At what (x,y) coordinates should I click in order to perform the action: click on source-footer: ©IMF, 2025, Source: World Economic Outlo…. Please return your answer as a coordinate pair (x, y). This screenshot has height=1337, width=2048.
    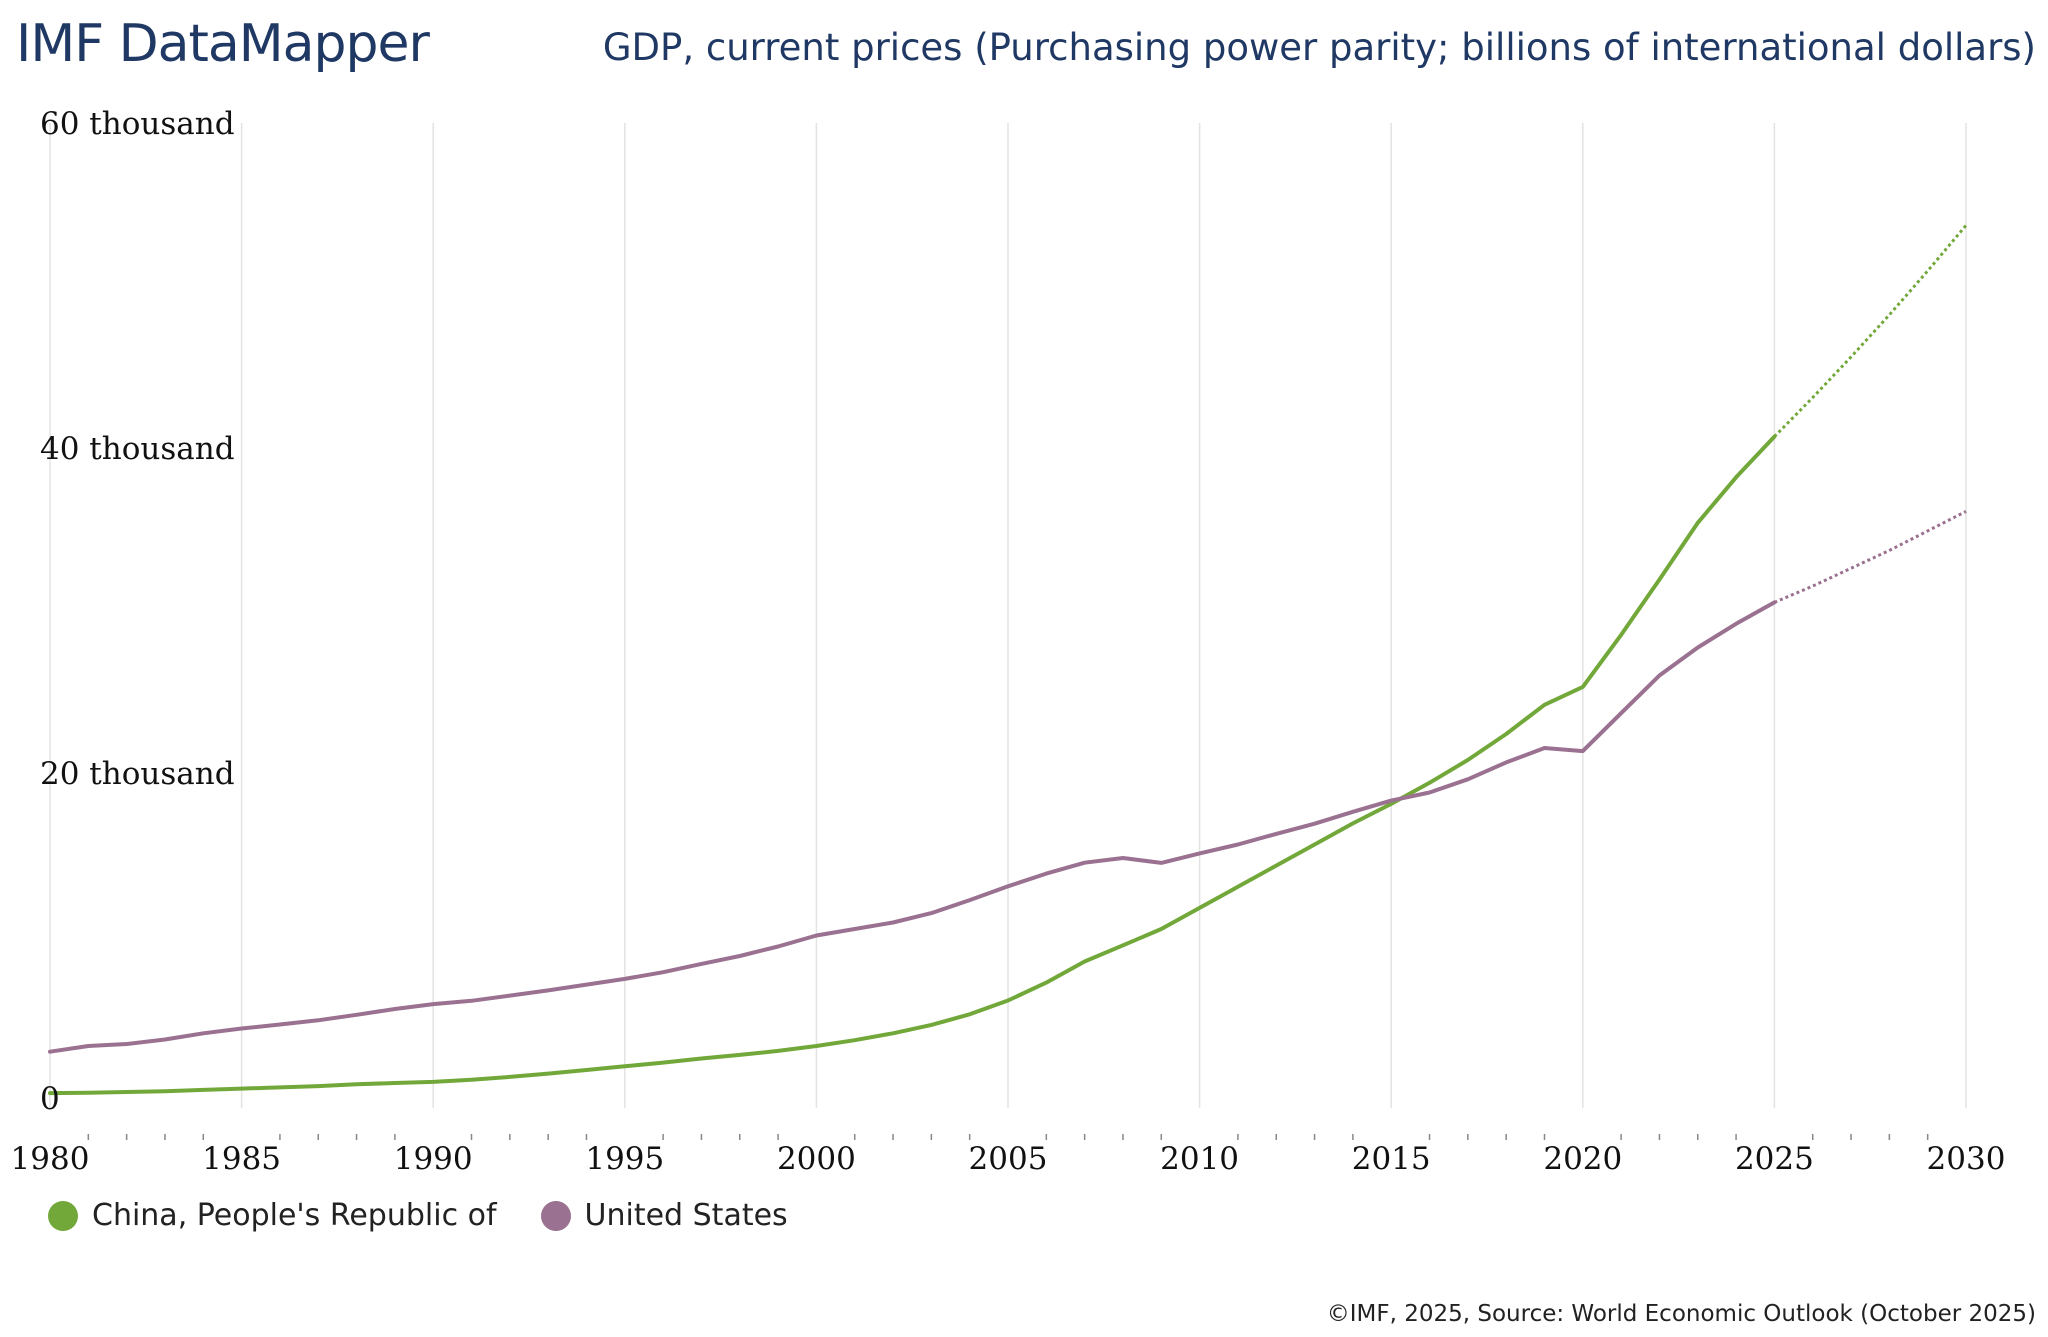
    Looking at the image, I should click on (1681, 1314).